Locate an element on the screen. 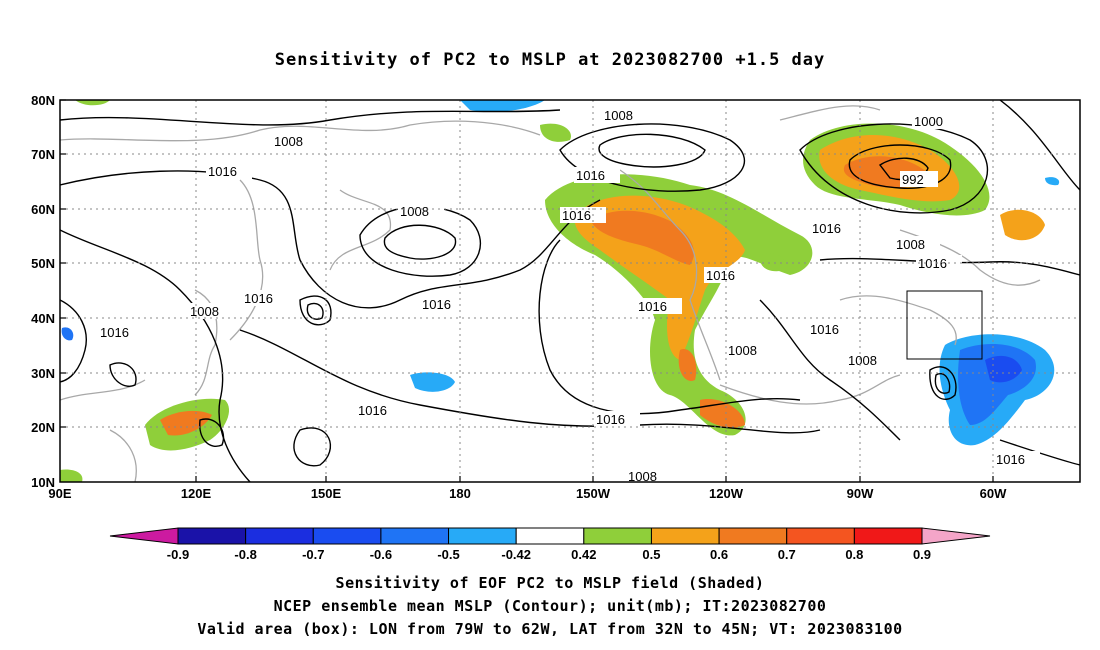 The height and width of the screenshot is (650, 1100). lon-label: 180 is located at coordinates (460, 493).